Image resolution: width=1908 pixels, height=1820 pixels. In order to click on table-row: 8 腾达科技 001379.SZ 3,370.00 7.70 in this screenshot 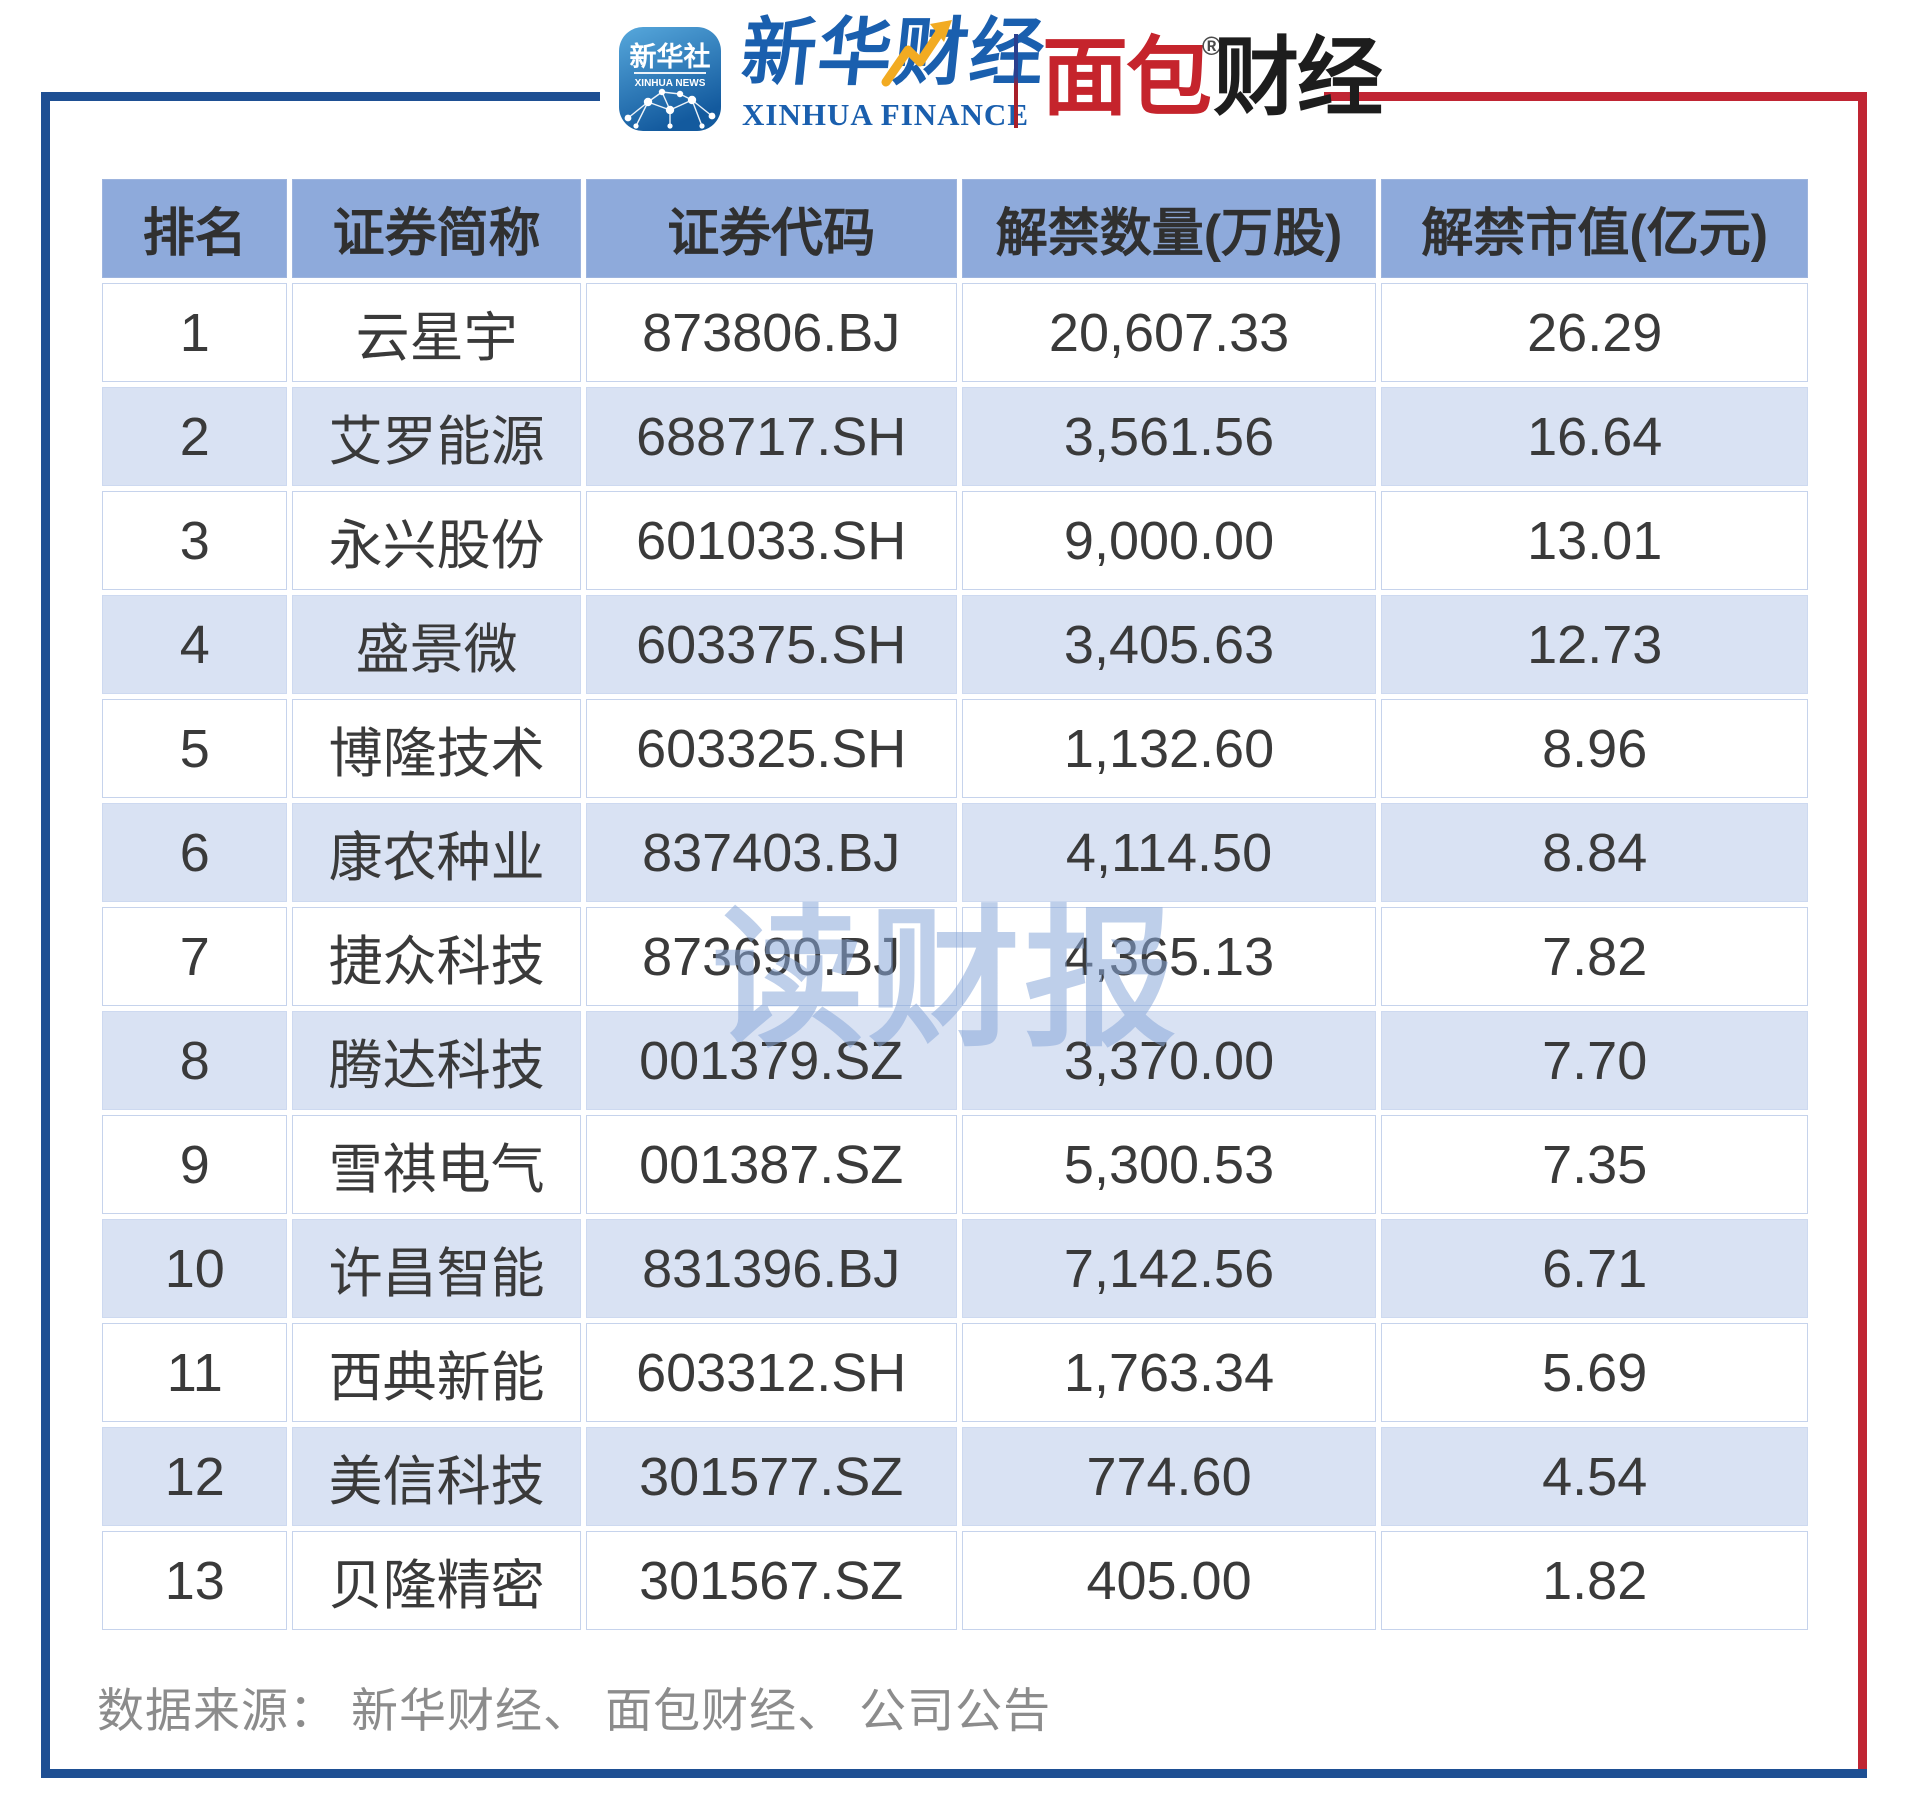, I will do `click(955, 1060)`.